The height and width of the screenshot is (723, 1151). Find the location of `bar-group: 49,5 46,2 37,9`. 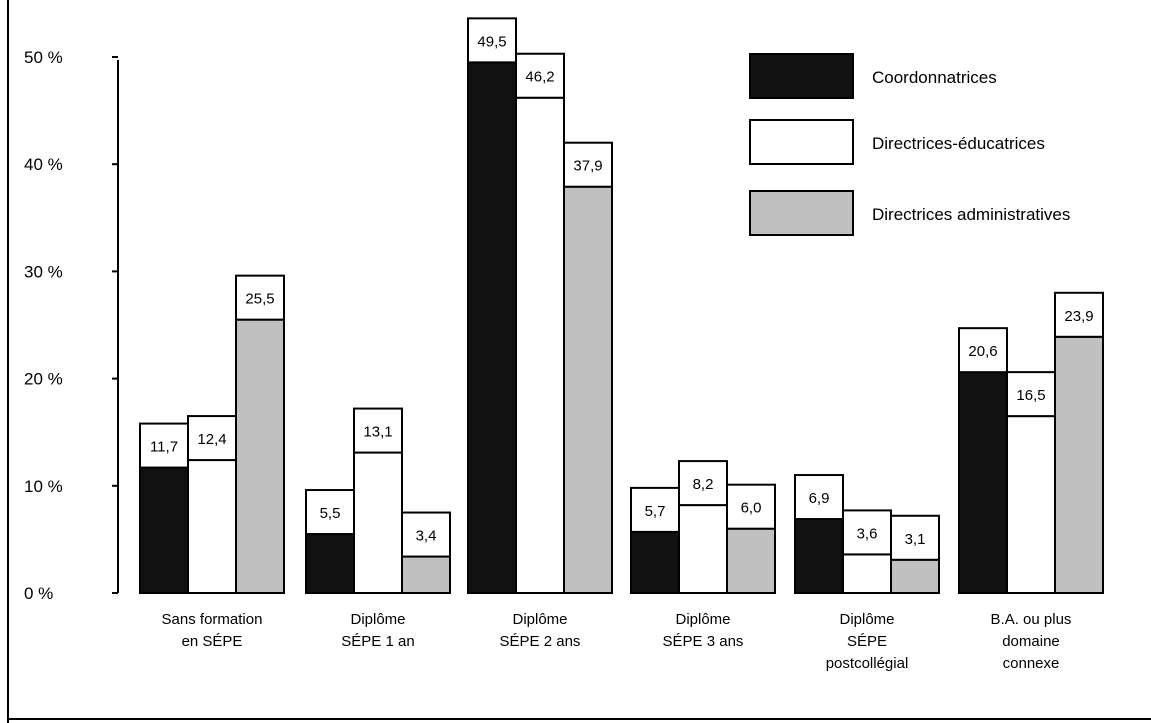

bar-group: 49,5 46,2 37,9 is located at coordinates (540, 306).